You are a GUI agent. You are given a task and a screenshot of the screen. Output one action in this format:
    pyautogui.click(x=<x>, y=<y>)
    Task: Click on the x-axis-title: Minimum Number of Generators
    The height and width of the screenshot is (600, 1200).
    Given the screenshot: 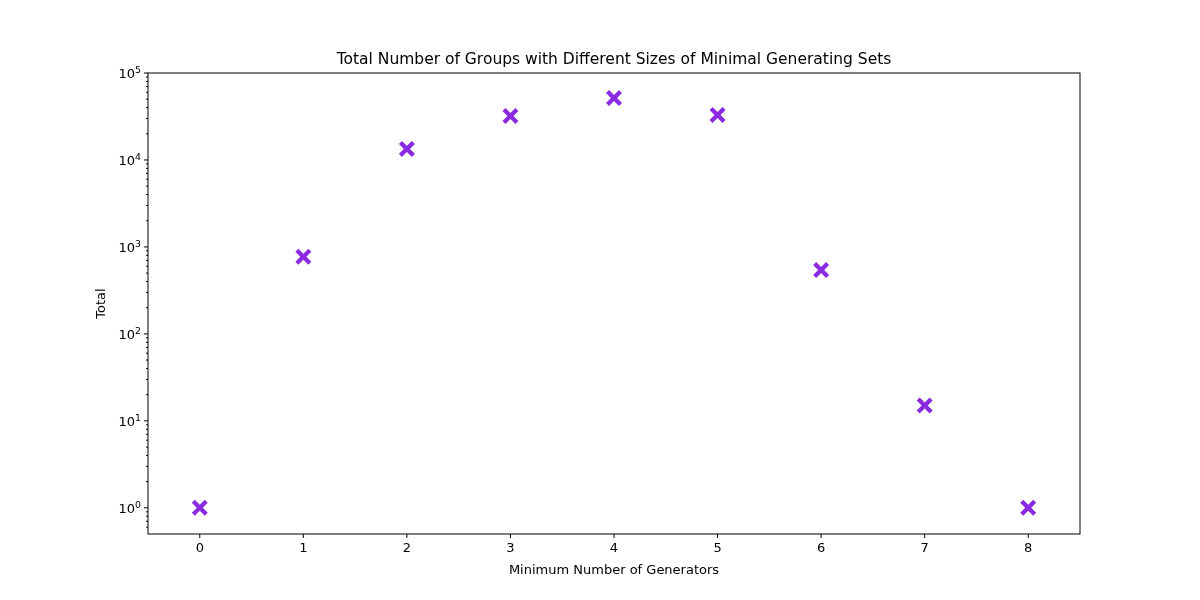 What is the action you would take?
    pyautogui.click(x=614, y=569)
    